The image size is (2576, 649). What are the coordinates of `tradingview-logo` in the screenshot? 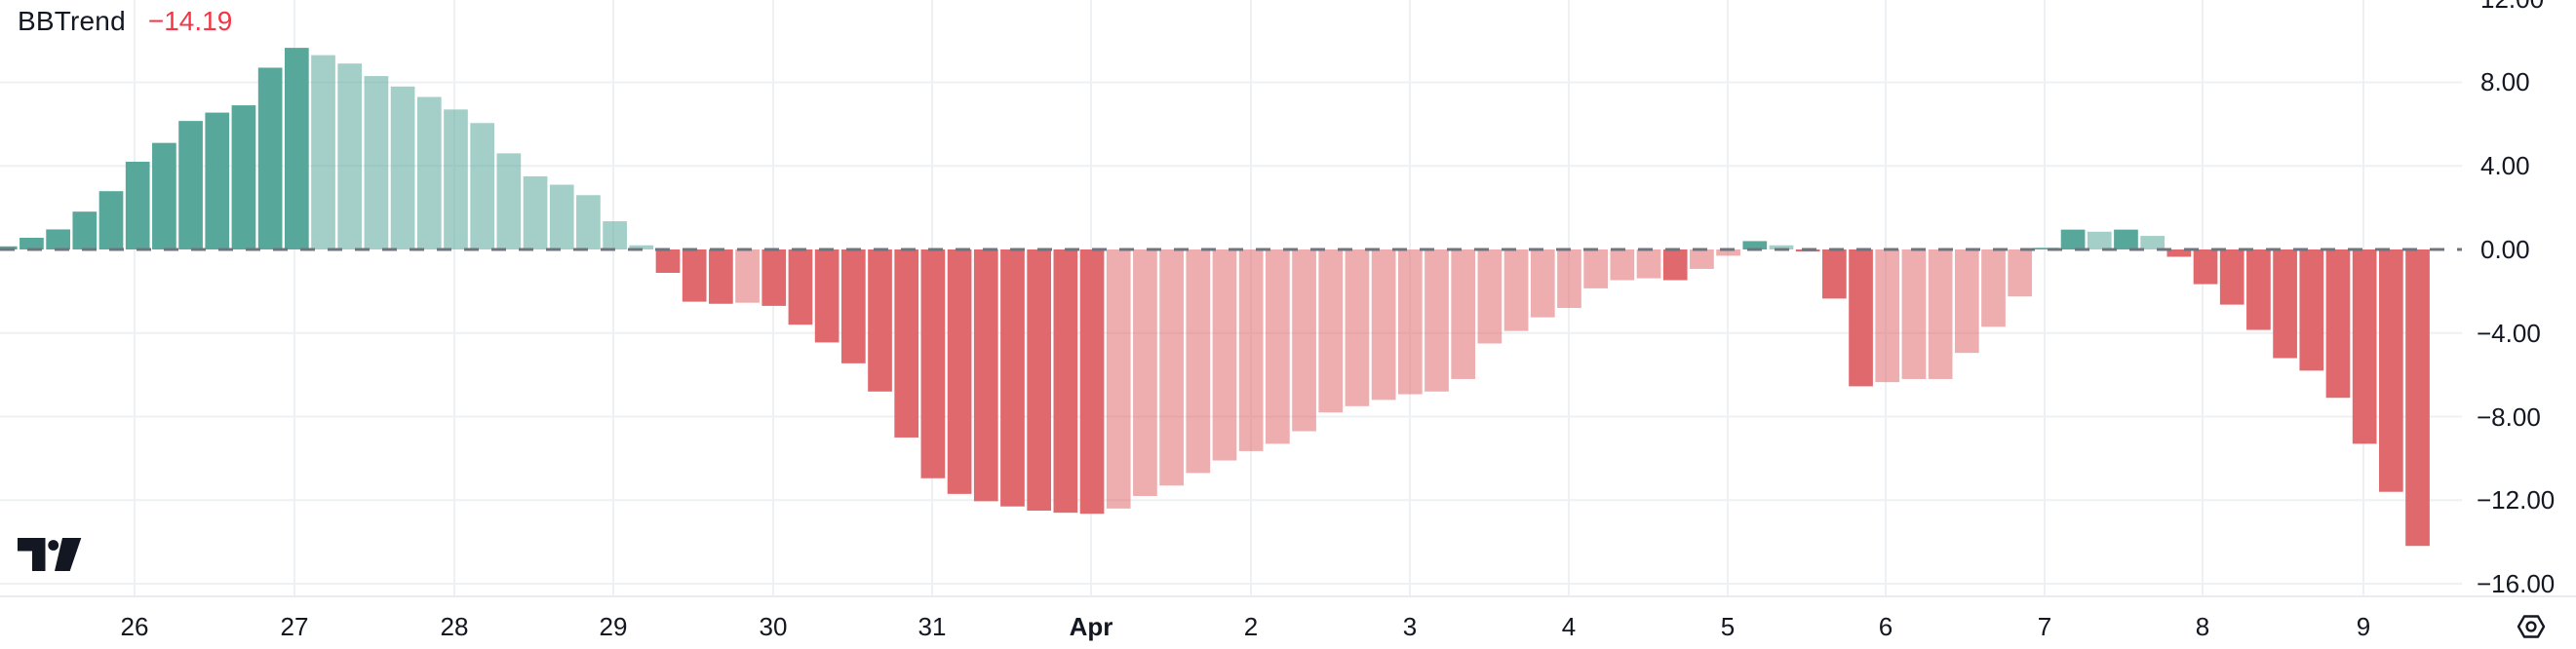 It's located at (50, 554).